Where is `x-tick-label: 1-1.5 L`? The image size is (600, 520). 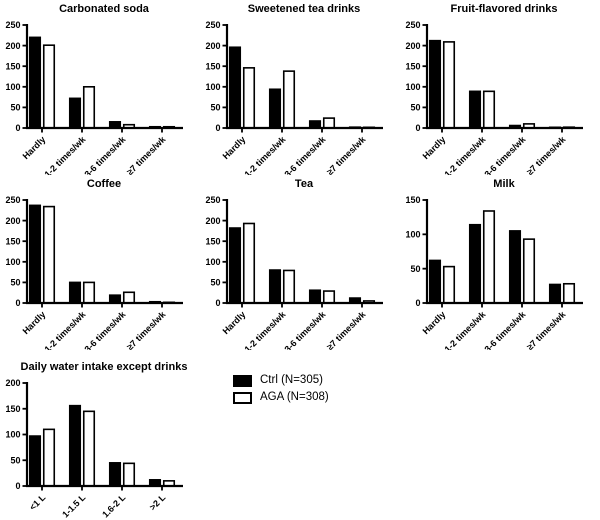 x-tick-label: 1-1.5 L is located at coordinates (74, 506).